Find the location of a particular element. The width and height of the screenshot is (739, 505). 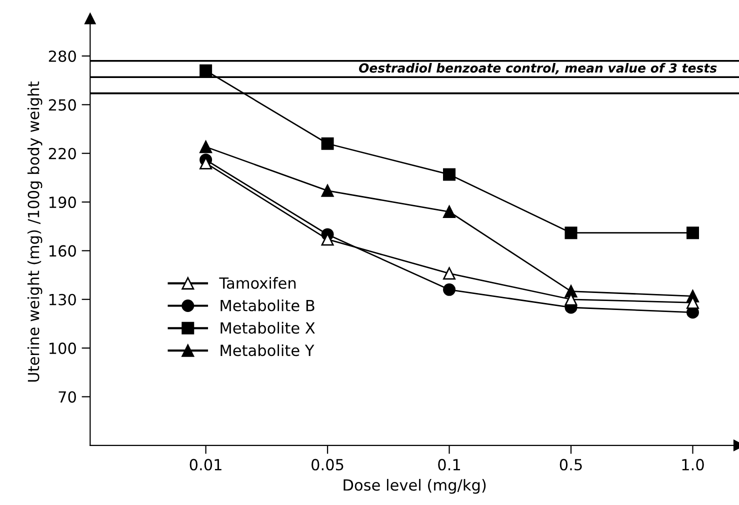

y-tick-label: 190 is located at coordinates (62, 202).